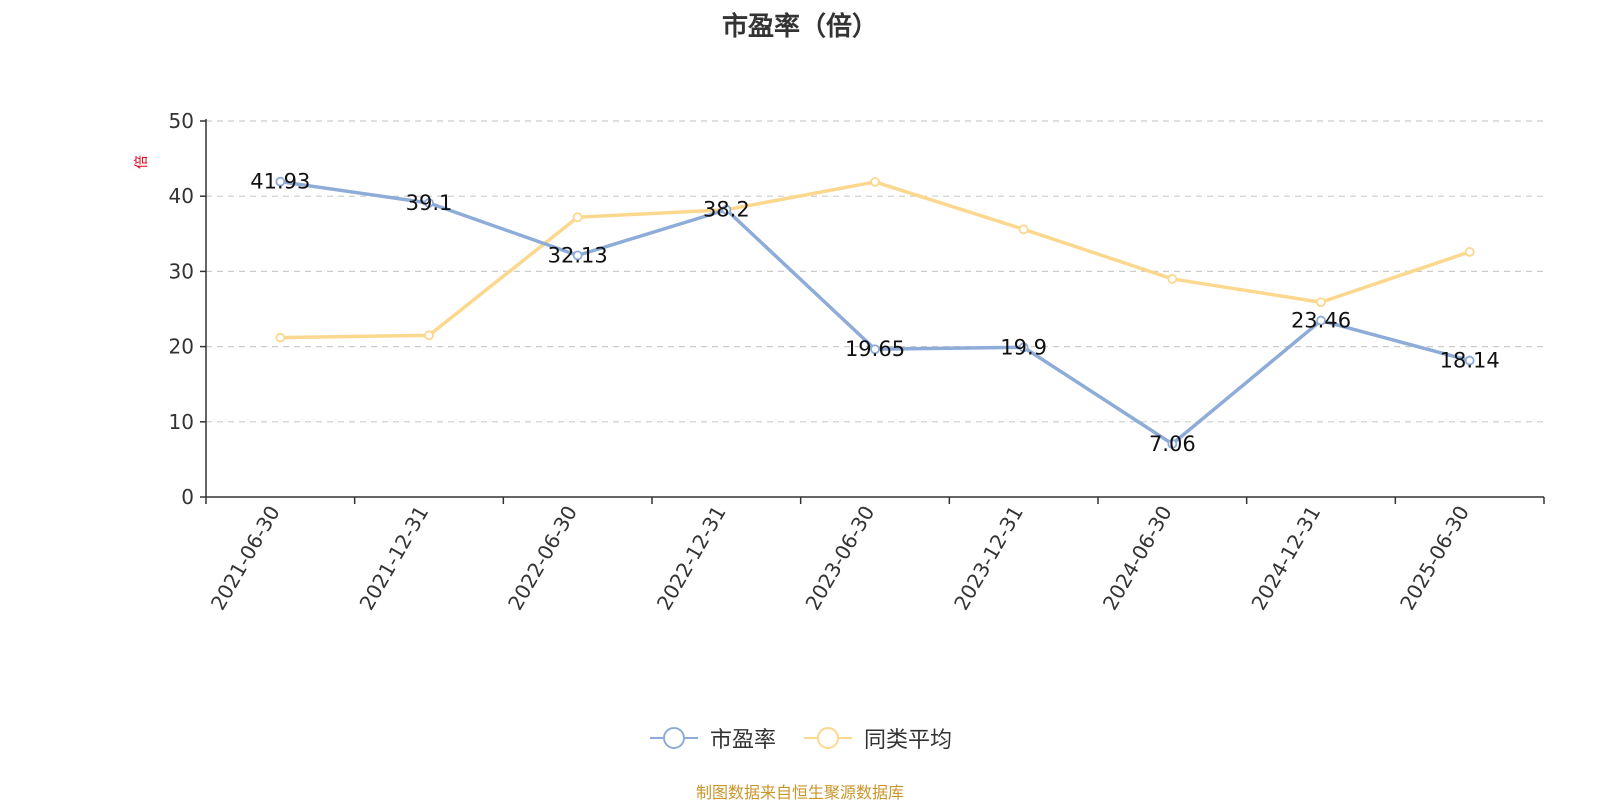  I want to click on legend-item-avg: 同类平均, so click(877, 738).